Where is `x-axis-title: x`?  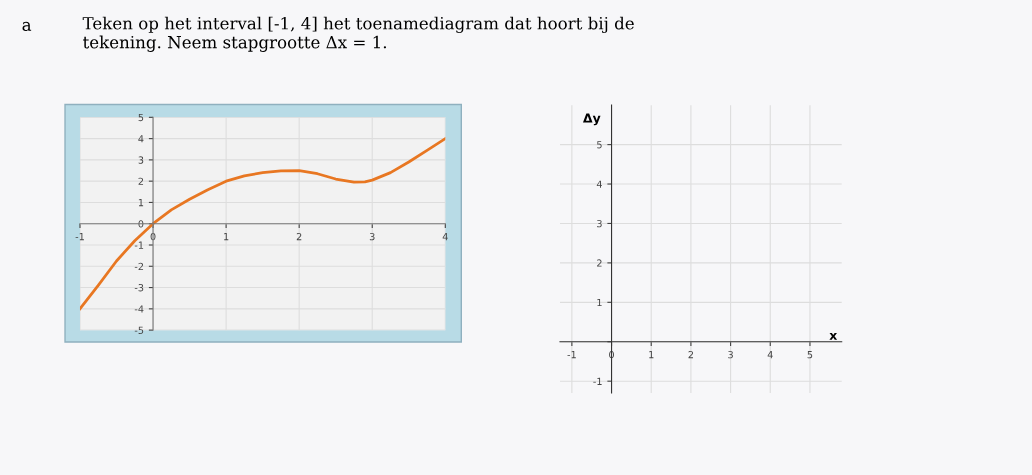 x-axis-title: x is located at coordinates (833, 336).